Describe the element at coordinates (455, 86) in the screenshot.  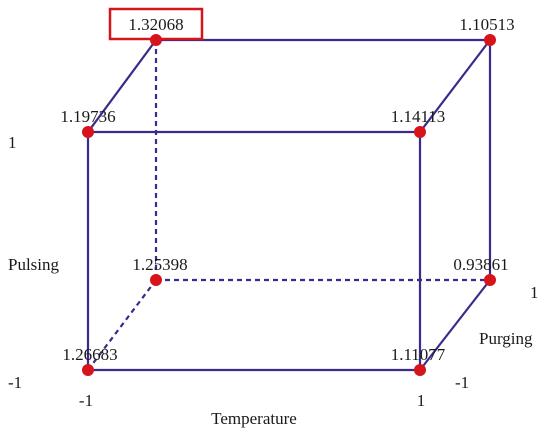
I see `edge-top-right-depth` at that location.